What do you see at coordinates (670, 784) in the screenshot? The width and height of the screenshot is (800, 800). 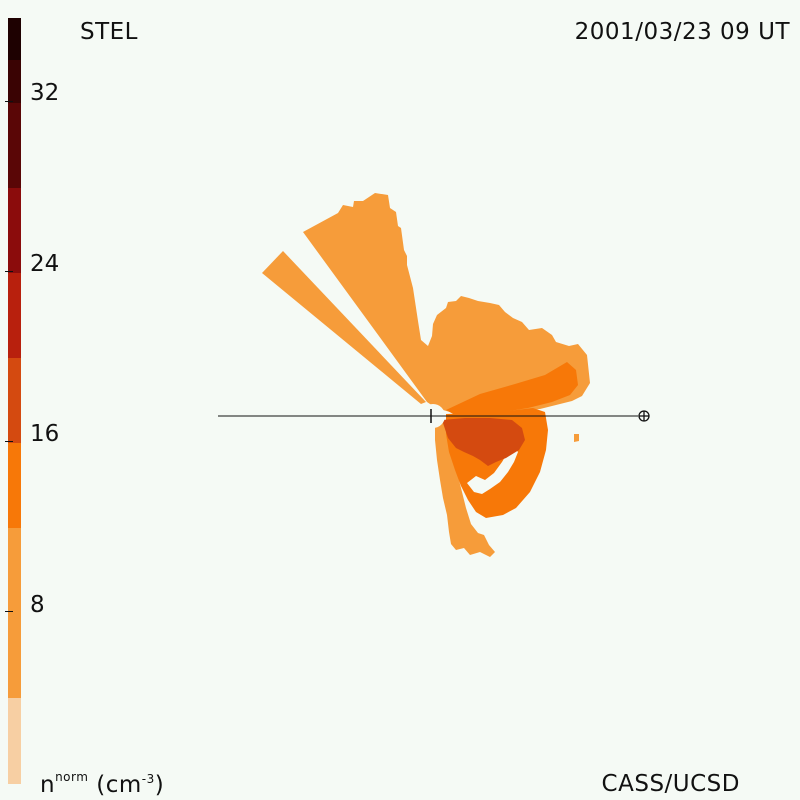 I see `credit-label: CASS/UCSD` at bounding box center [670, 784].